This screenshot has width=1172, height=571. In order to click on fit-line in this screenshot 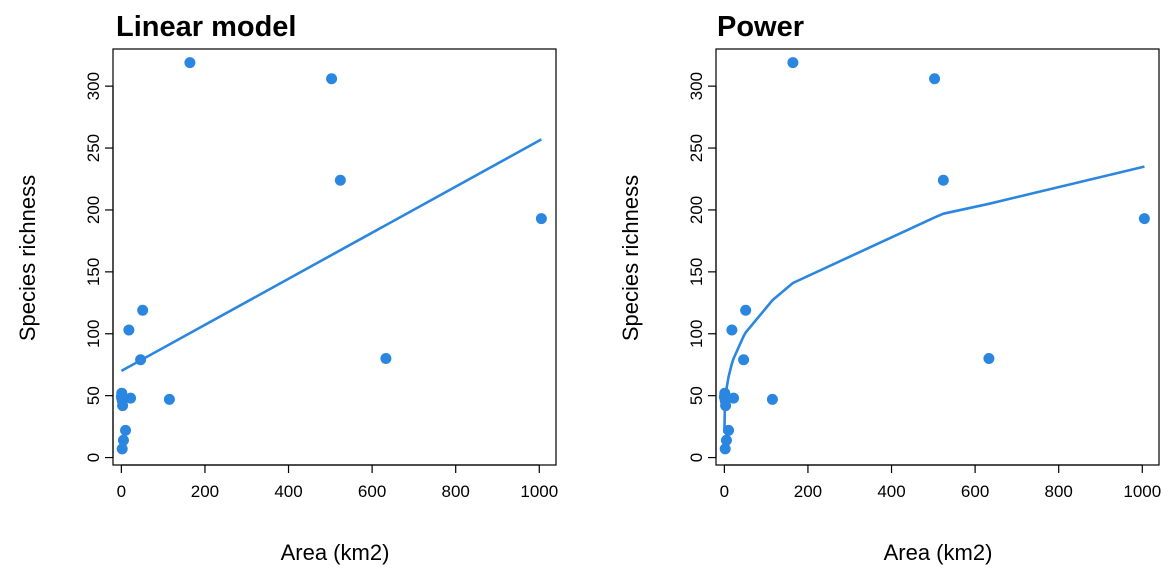, I will do `click(331, 255)`.